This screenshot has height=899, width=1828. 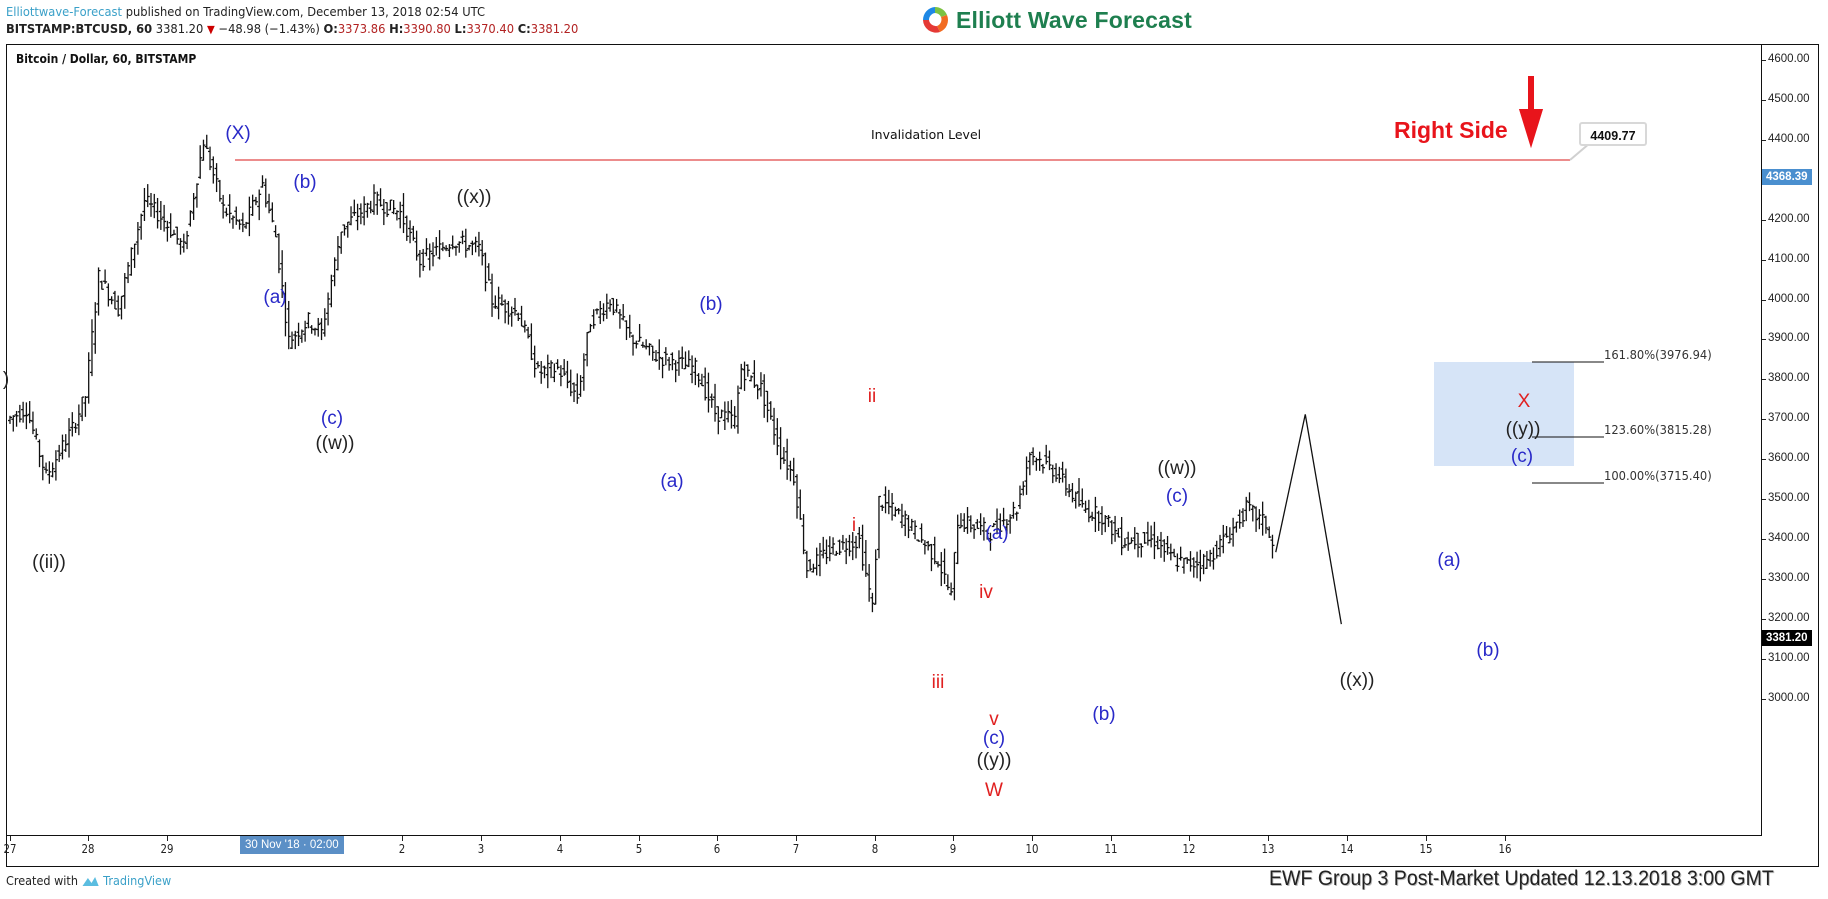 What do you see at coordinates (524, 28) in the screenshot?
I see `close-label: C:` at bounding box center [524, 28].